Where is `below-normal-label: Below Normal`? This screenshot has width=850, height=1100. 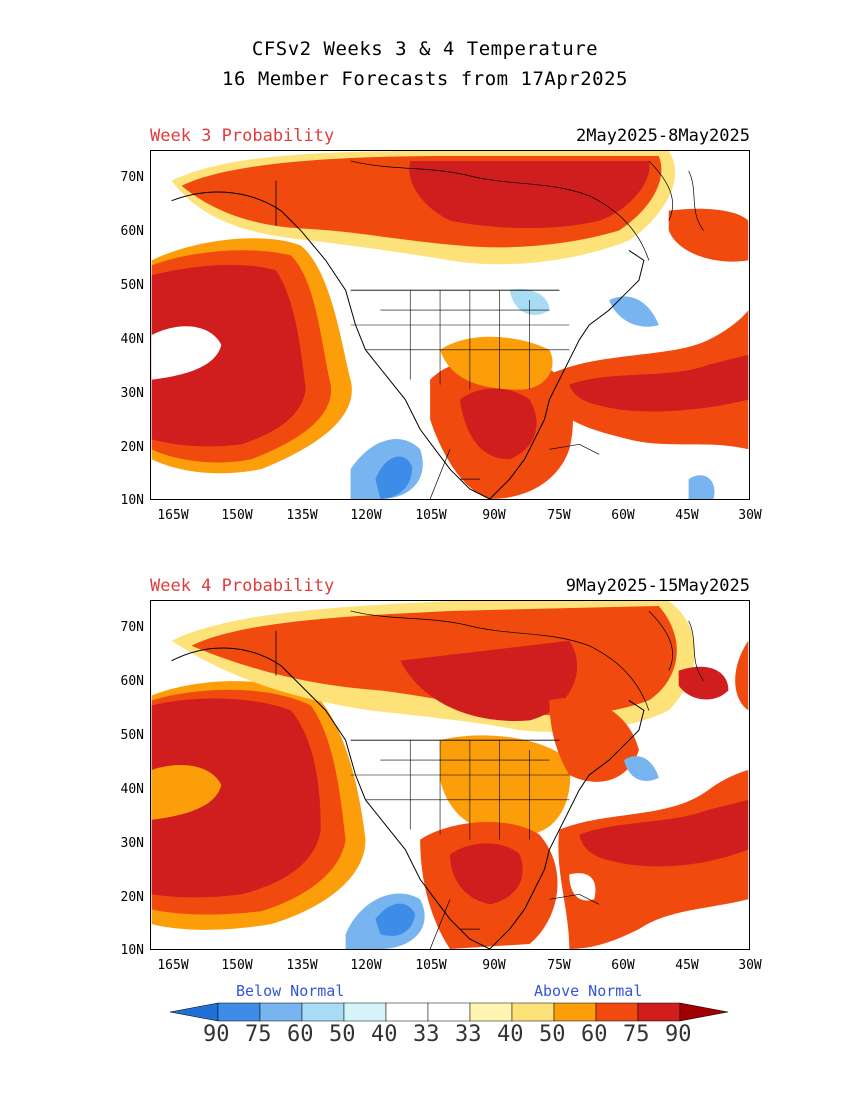
below-normal-label: Below Normal is located at coordinates (290, 991).